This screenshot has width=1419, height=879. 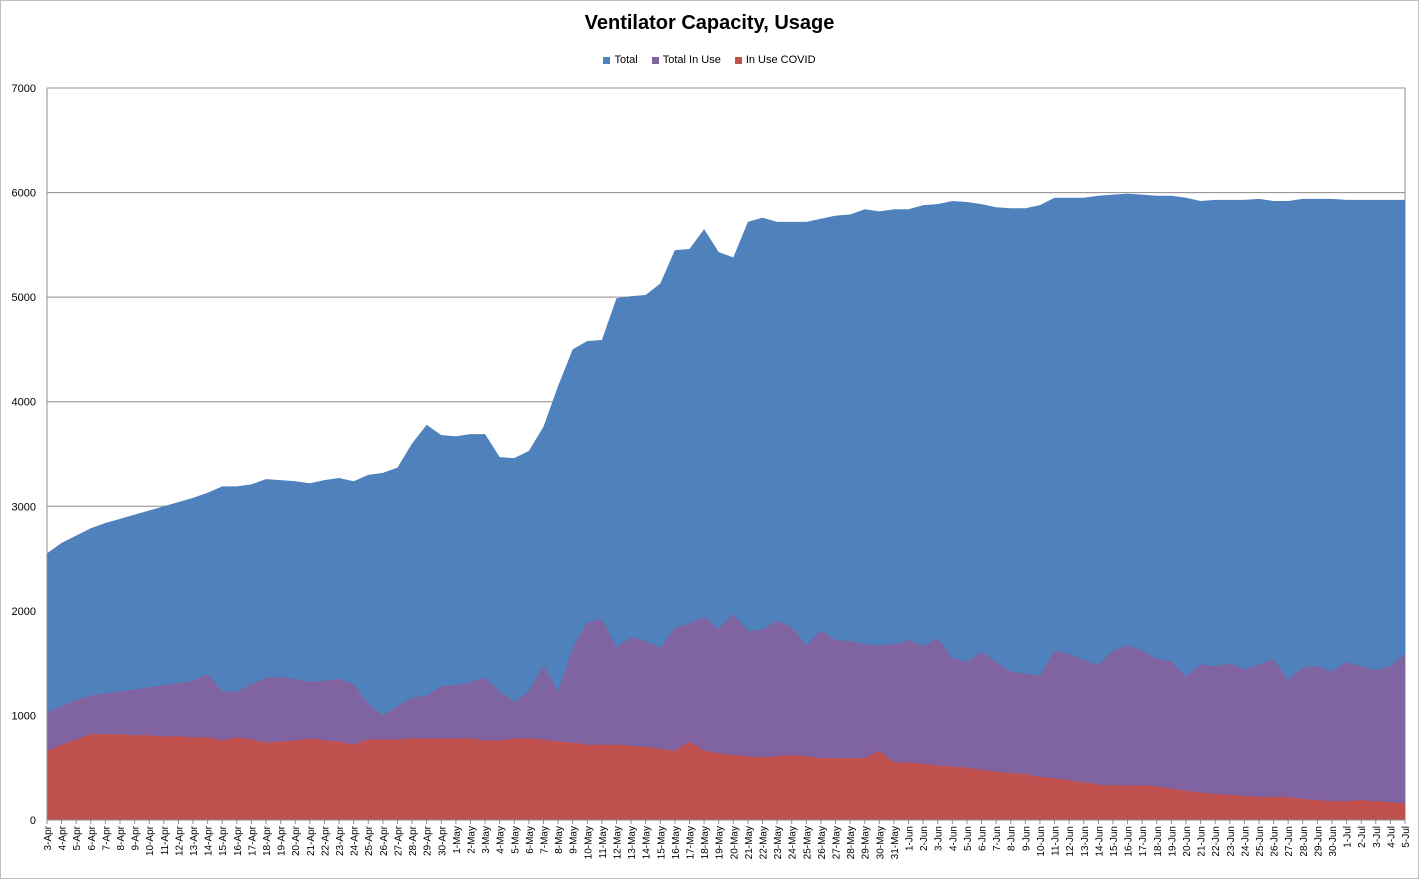 What do you see at coordinates (1202, 841) in the screenshot?
I see `x-tick-label: 21-Jun` at bounding box center [1202, 841].